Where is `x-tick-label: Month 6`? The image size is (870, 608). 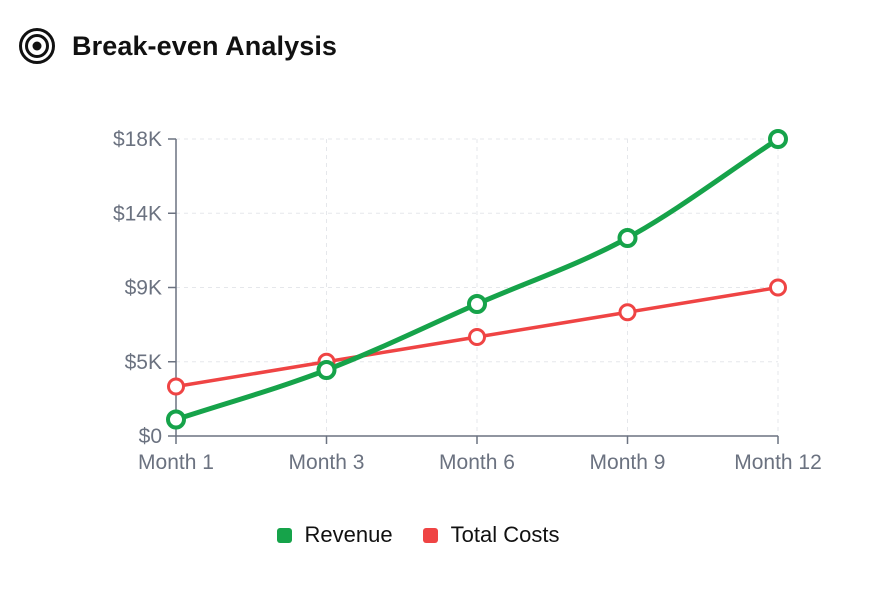
x-tick-label: Month 6 is located at coordinates (477, 462).